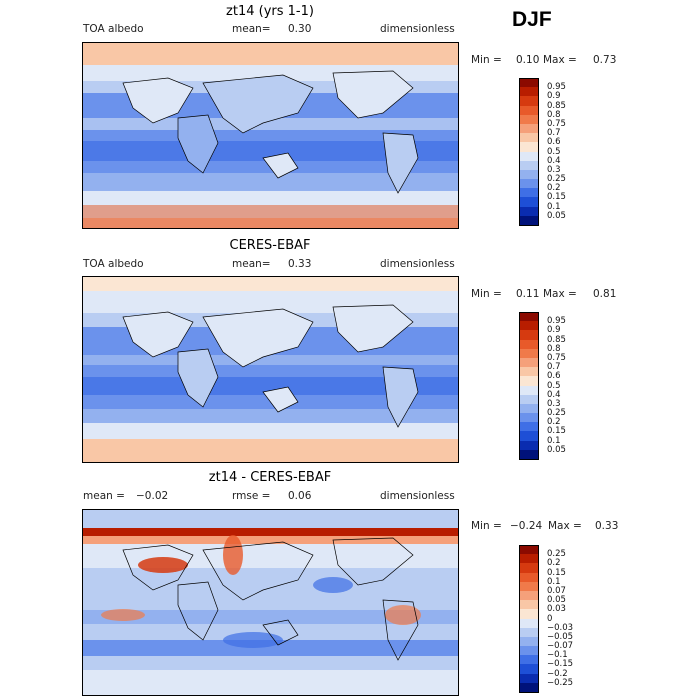  Describe the element at coordinates (486, 526) in the screenshot. I see `min-label-diff: Min =` at that location.